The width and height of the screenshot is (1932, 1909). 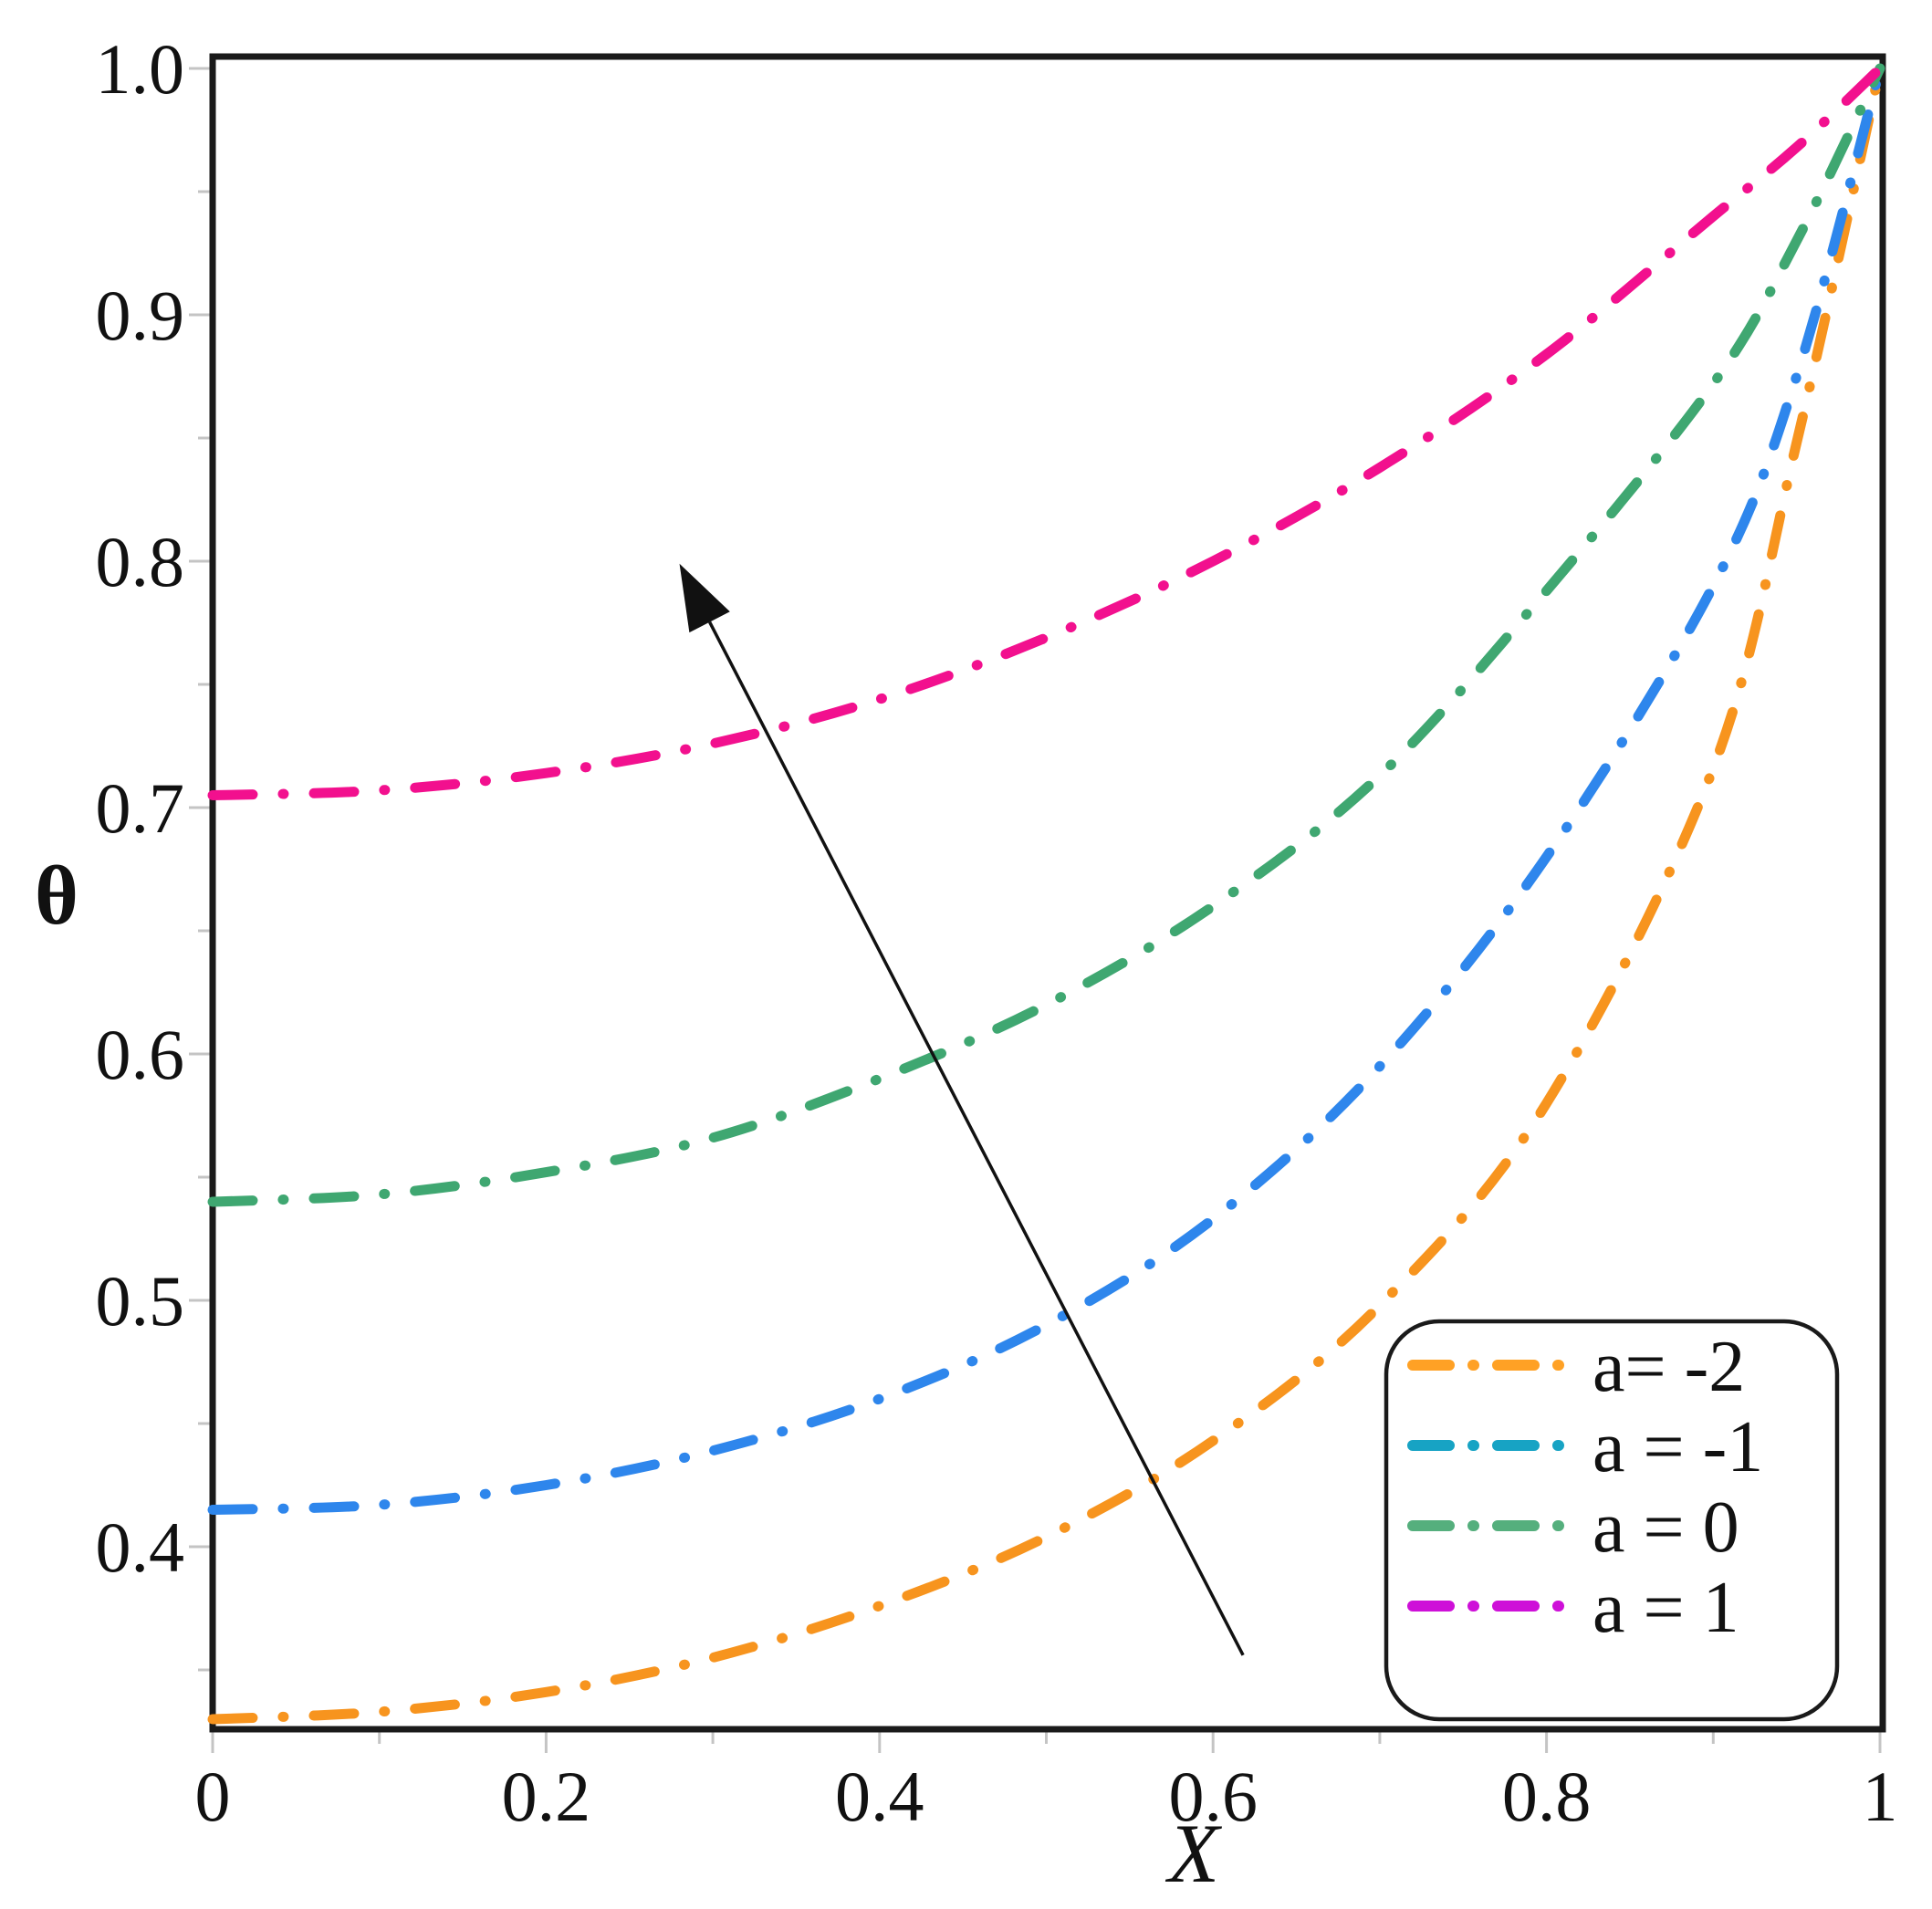 I want to click on x-tick-label: 0, so click(x=213, y=1797).